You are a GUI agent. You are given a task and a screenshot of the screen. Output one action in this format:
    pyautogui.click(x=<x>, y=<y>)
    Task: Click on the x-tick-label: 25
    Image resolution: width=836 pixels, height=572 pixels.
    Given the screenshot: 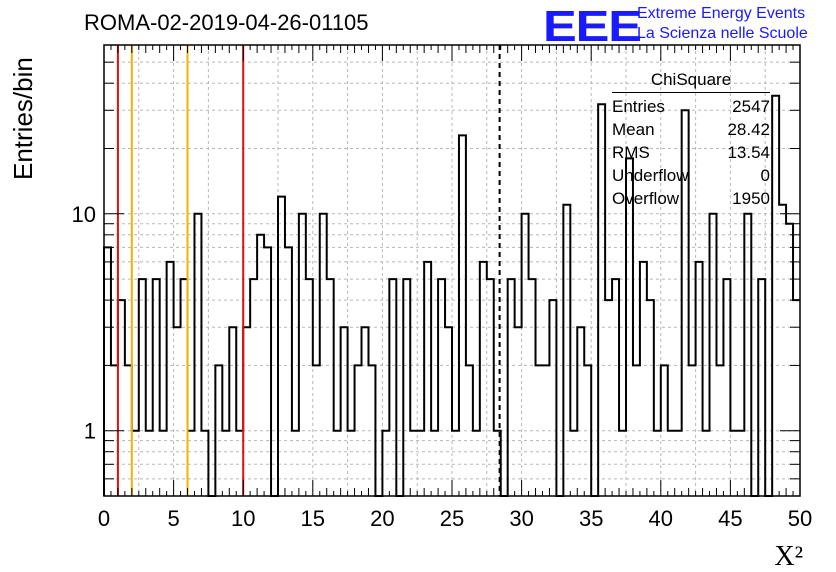 What is the action you would take?
    pyautogui.click(x=452, y=518)
    